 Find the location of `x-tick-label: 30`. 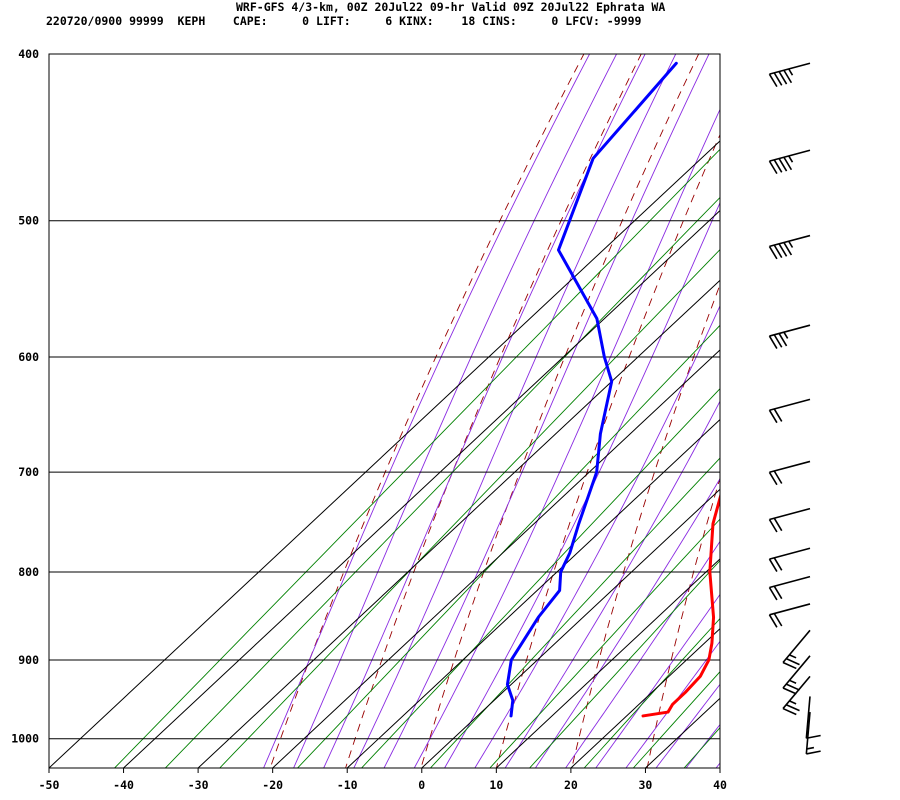

x-tick-label: 30 is located at coordinates (646, 785).